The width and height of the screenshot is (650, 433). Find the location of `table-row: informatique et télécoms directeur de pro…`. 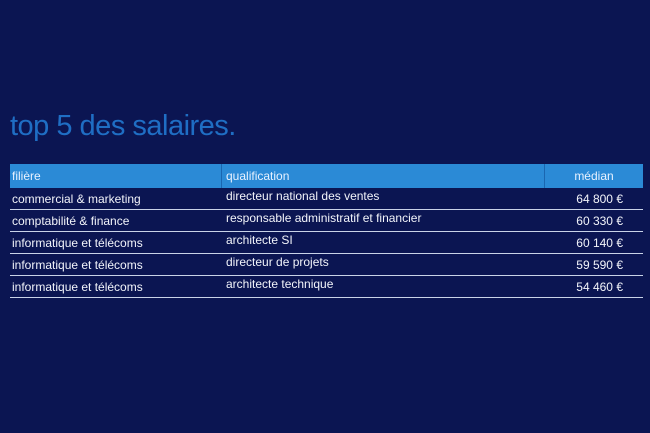

table-row: informatique et télécoms directeur de pro… is located at coordinates (326, 265).